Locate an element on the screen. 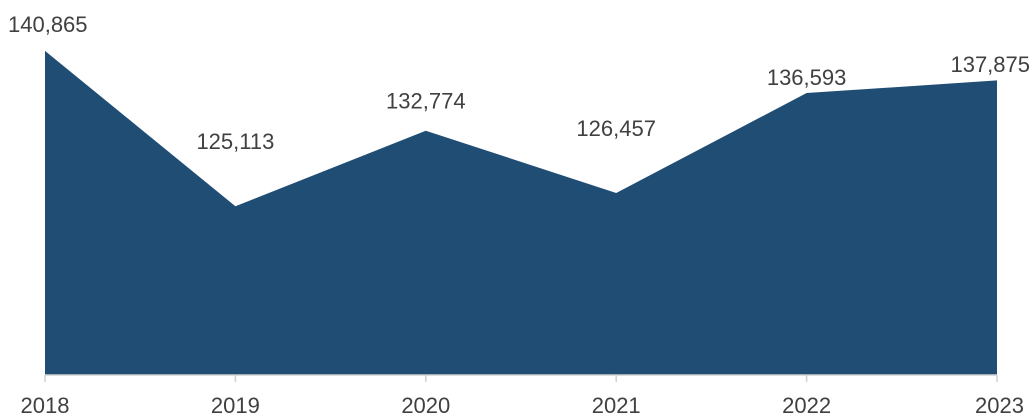 This screenshot has width=1034, height=417. data-label-2022: 136,593 is located at coordinates (807, 77).